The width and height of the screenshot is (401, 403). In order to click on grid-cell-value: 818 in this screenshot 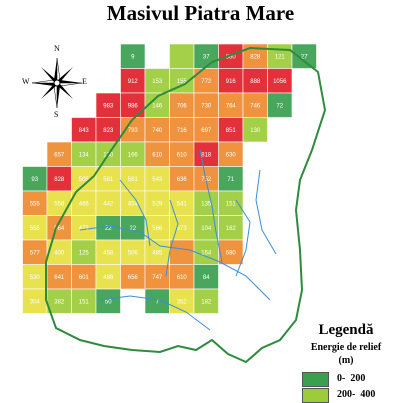, I will do `click(206, 155)`.